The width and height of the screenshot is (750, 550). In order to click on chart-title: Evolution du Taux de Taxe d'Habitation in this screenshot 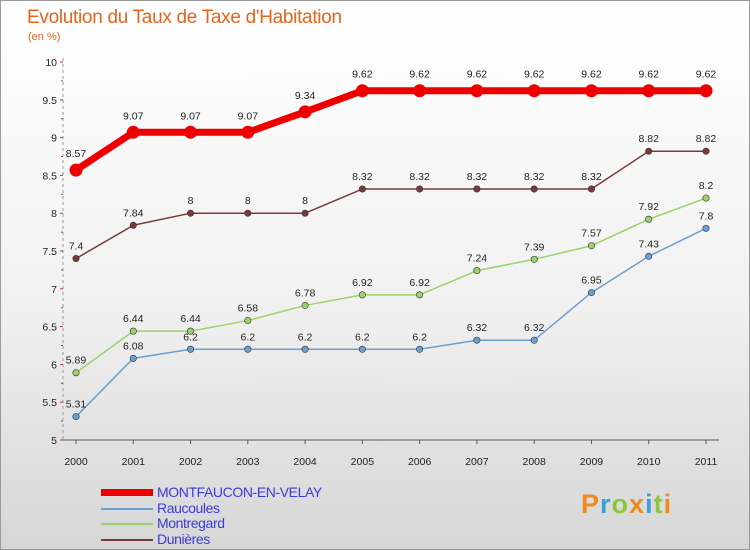, I will do `click(184, 17)`.